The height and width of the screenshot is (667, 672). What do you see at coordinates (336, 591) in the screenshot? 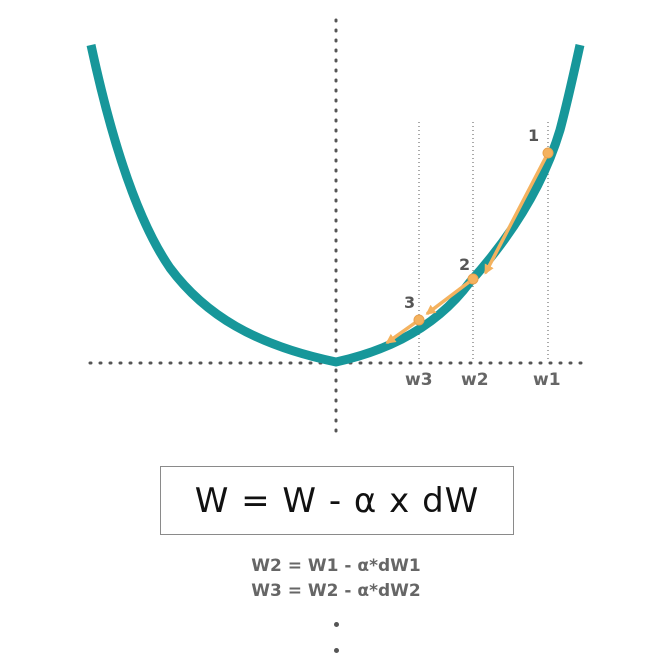
I see `equation-line-2: W3 = W2 - α*dW2` at bounding box center [336, 591].